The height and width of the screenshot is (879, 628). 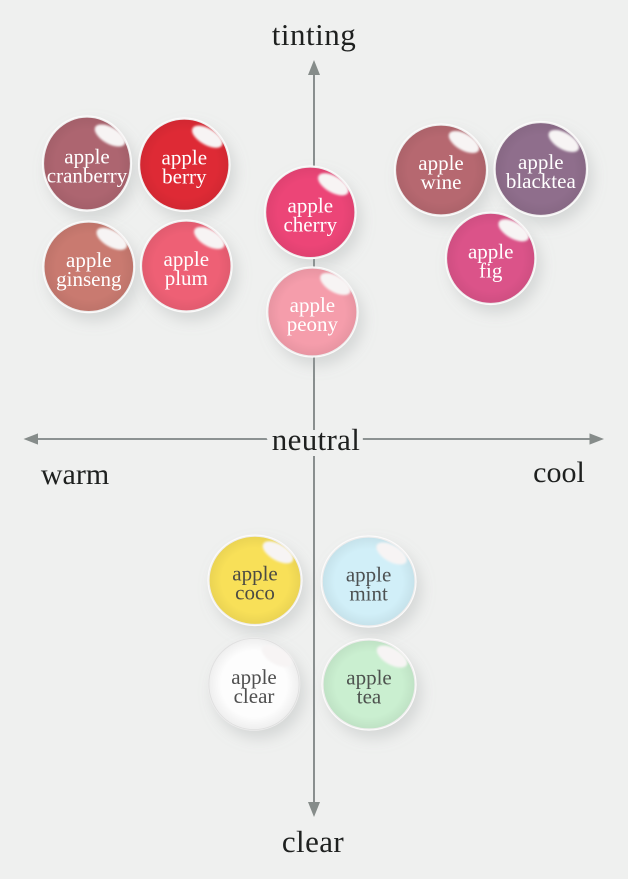 What do you see at coordinates (441, 182) in the screenshot?
I see `svg-text: wine` at bounding box center [441, 182].